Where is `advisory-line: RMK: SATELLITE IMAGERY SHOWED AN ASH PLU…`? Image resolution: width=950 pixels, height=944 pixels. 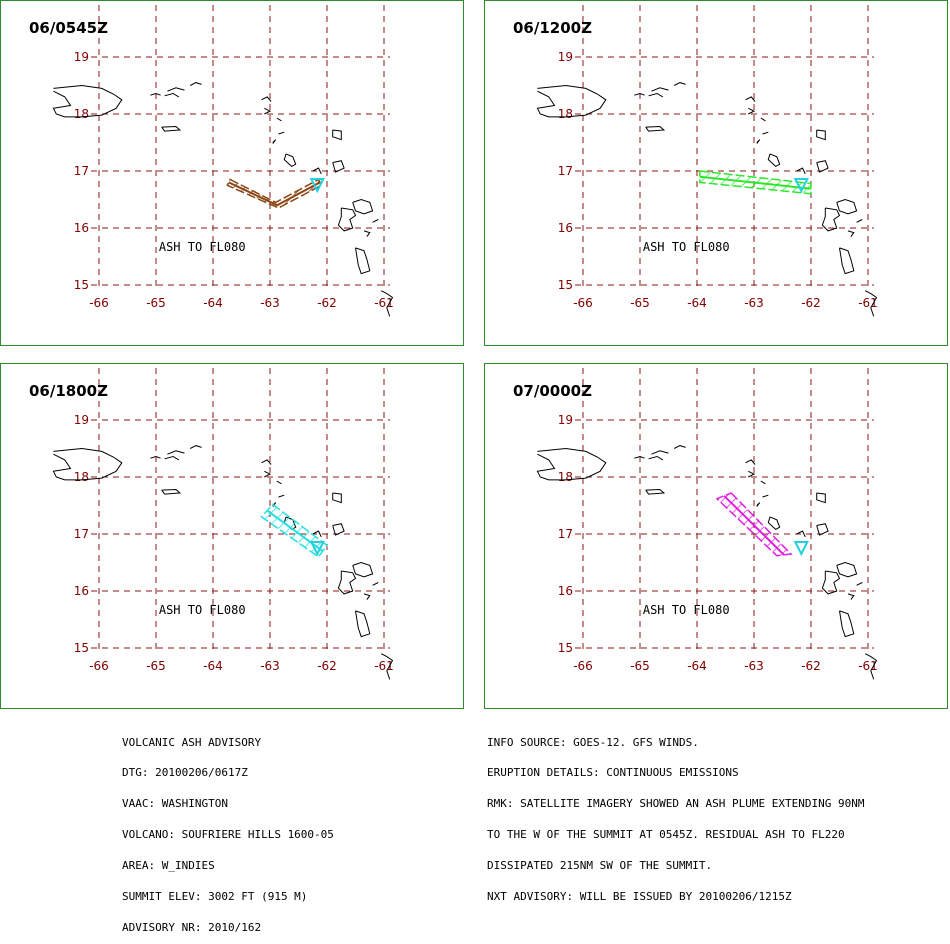
advisory-line: RMK: SATELLITE IMAGERY SHOWED AN ASH PLU… is located at coordinates (676, 804).